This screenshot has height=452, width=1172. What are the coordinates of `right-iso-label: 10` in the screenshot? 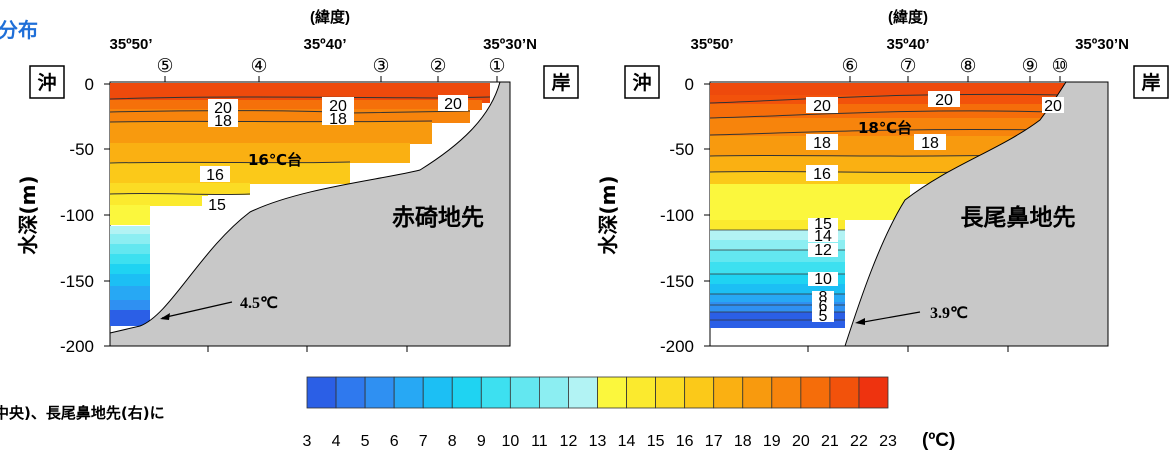 It's located at (823, 279).